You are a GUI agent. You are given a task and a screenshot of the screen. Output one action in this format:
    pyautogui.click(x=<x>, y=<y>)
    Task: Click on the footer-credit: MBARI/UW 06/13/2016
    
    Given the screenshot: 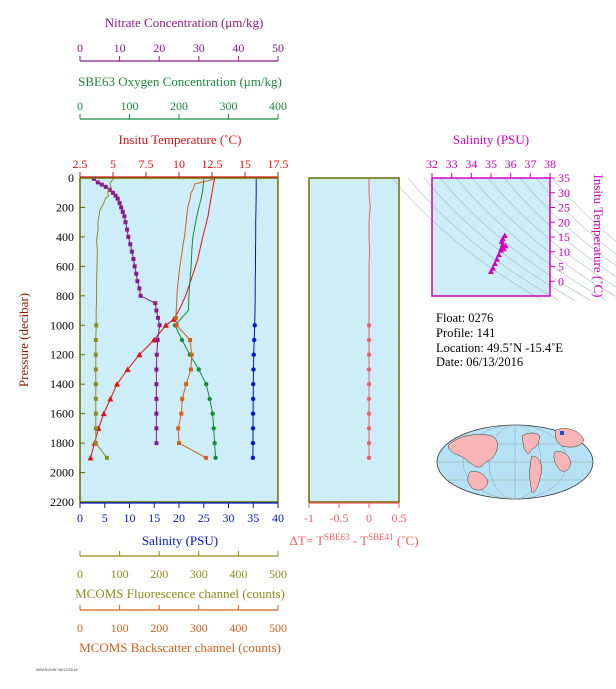 What is the action you would take?
    pyautogui.click(x=57, y=669)
    